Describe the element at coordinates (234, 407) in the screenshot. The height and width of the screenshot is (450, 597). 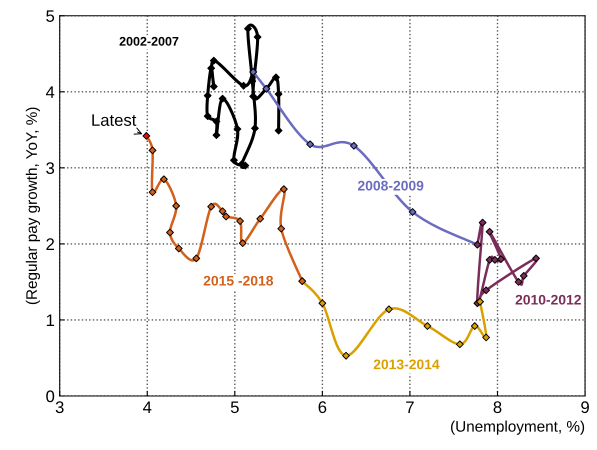
I see `x-tick-label: 5` at that location.